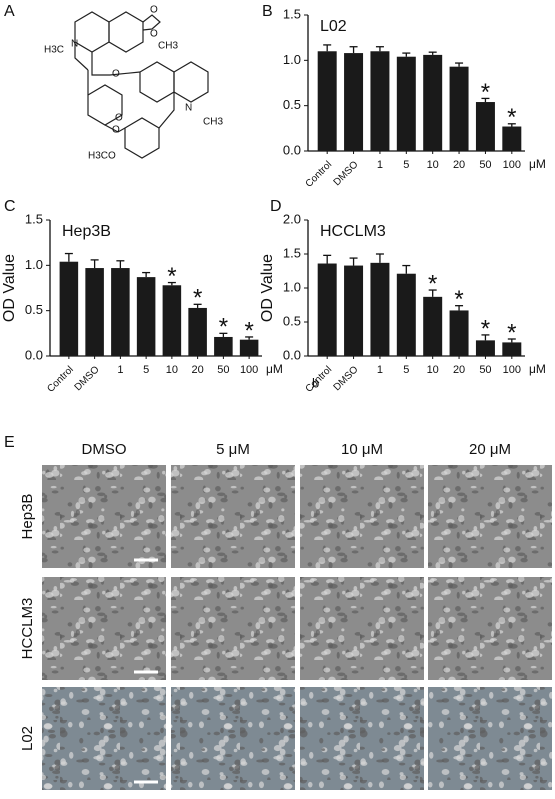 The width and height of the screenshot is (555, 799). Describe the element at coordinates (102, 156) in the screenshot. I see `atom-label: H3CO` at that location.